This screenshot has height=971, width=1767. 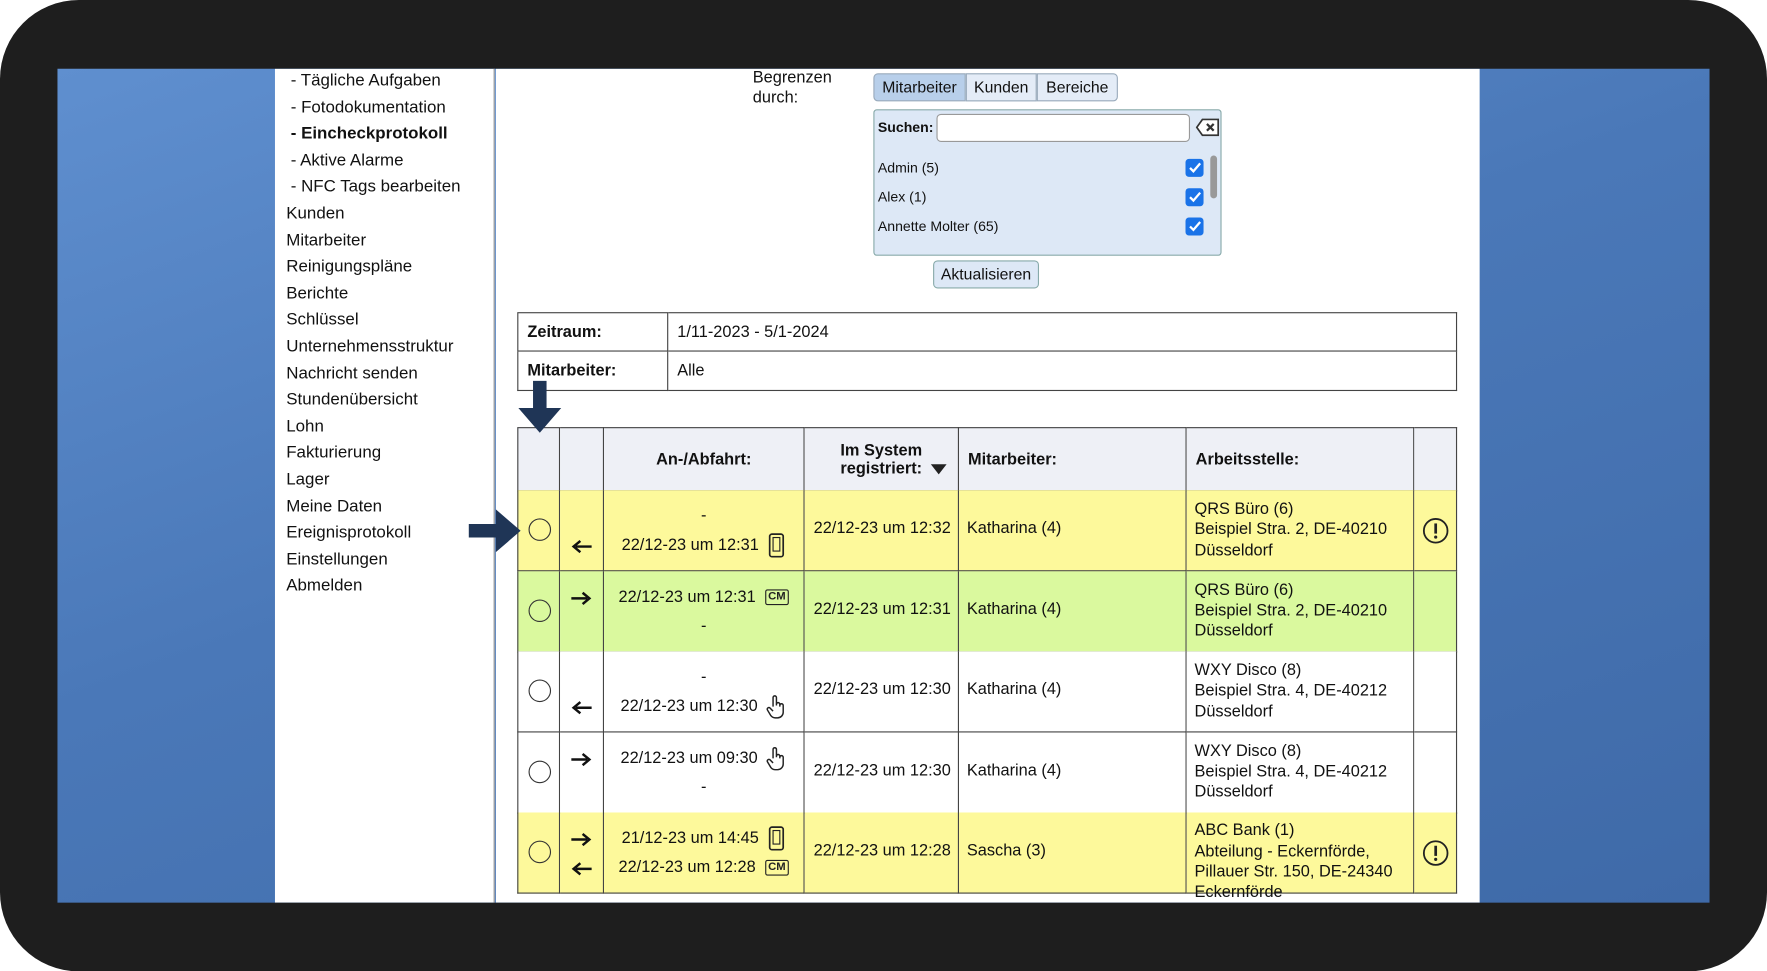 I want to click on sidebar-link: Meine Daten, so click(x=334, y=506).